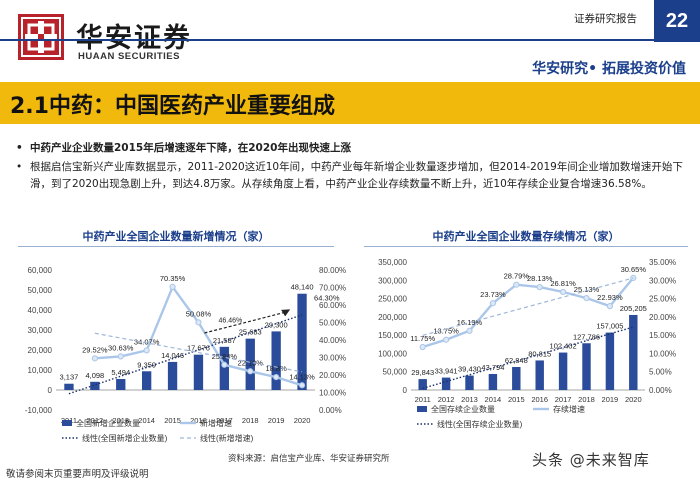  Describe the element at coordinates (587, 289) in the screenshot. I see `growth-data-label: 25.13%` at that location.